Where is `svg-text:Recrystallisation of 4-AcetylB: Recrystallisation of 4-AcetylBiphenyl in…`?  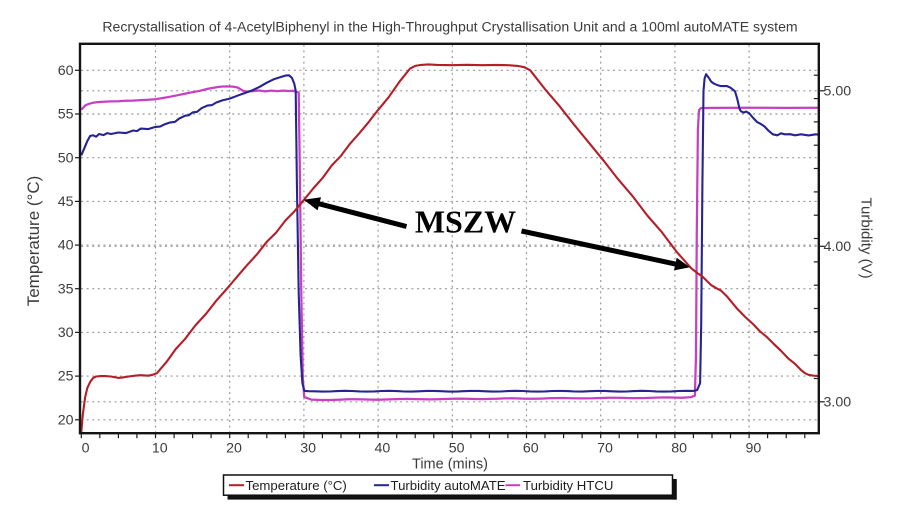
svg-text:Recrystallisation of 4-AcetylB: Recrystallisation of 4-AcetylBiphenyl in… is located at coordinates (449, 27).